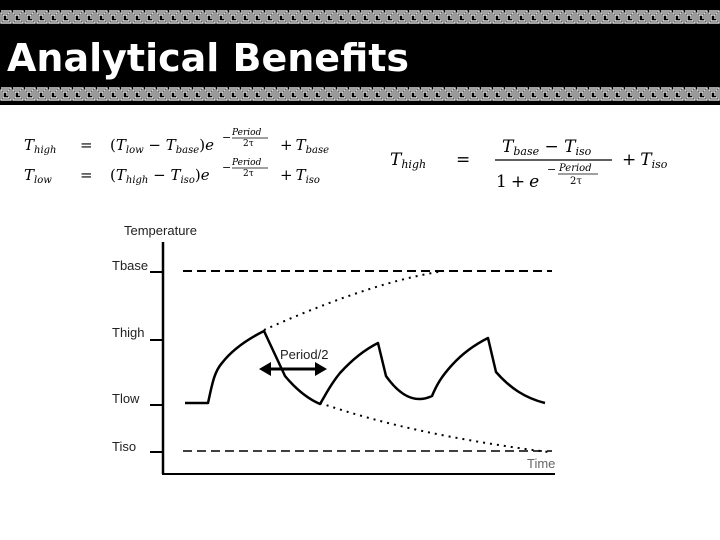 The image size is (720, 540). What do you see at coordinates (126, 398) in the screenshot?
I see `label-tlow: Tlow` at bounding box center [126, 398].